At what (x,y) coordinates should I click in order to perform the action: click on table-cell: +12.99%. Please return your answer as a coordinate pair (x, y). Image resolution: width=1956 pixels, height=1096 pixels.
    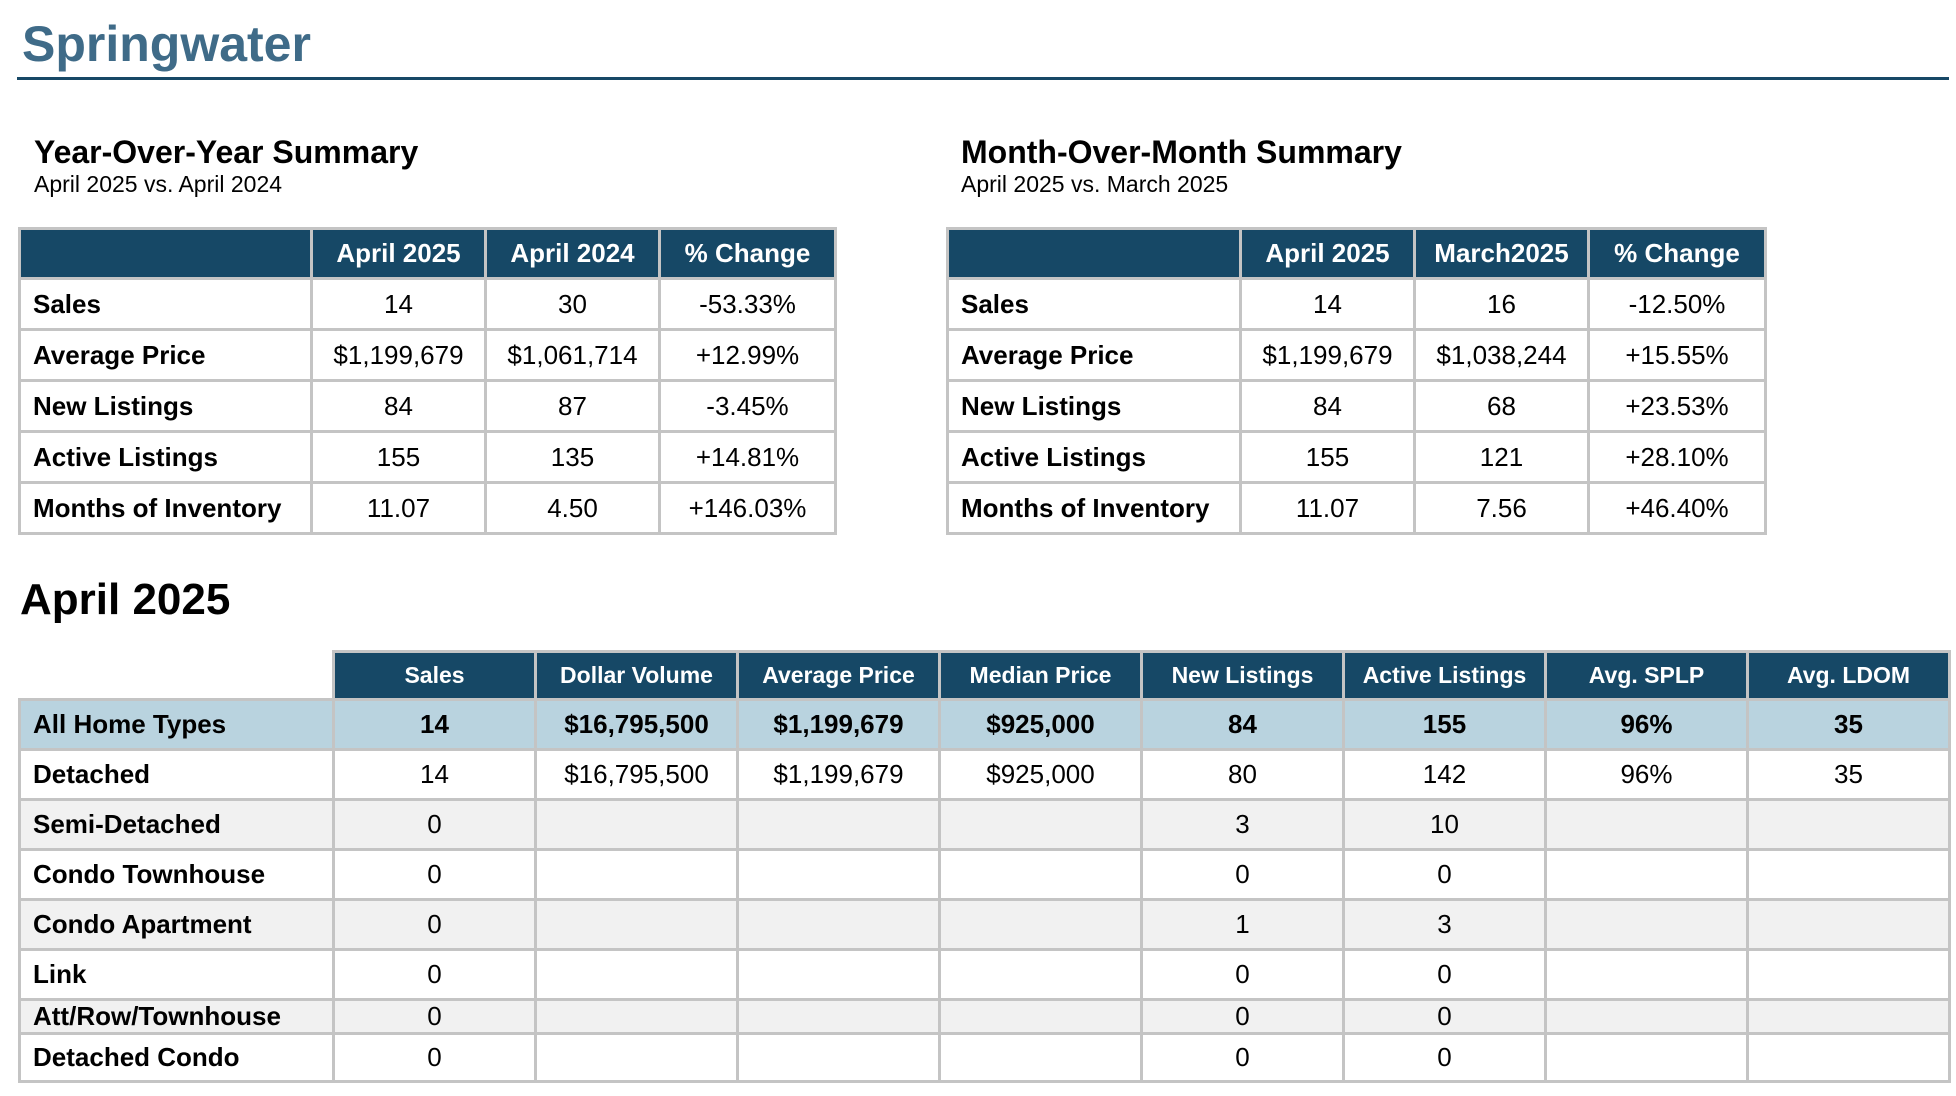
    Looking at the image, I should click on (747, 355).